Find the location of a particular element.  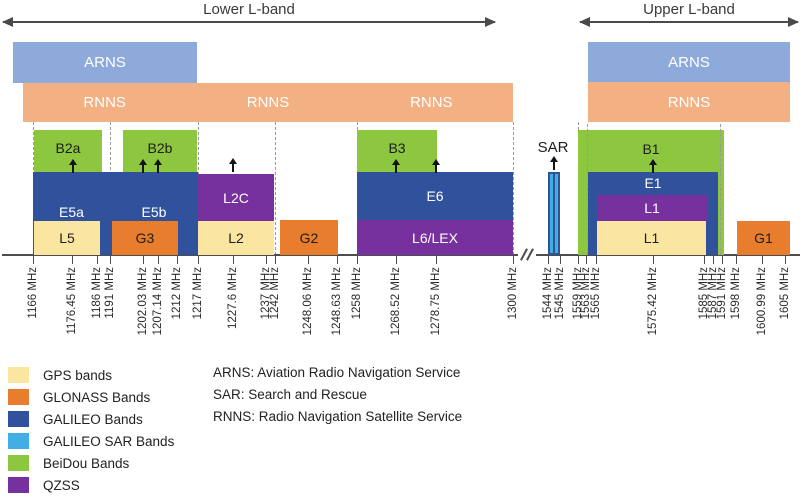

legend-item-glonass: GLONASS Bands is located at coordinates (79, 397).